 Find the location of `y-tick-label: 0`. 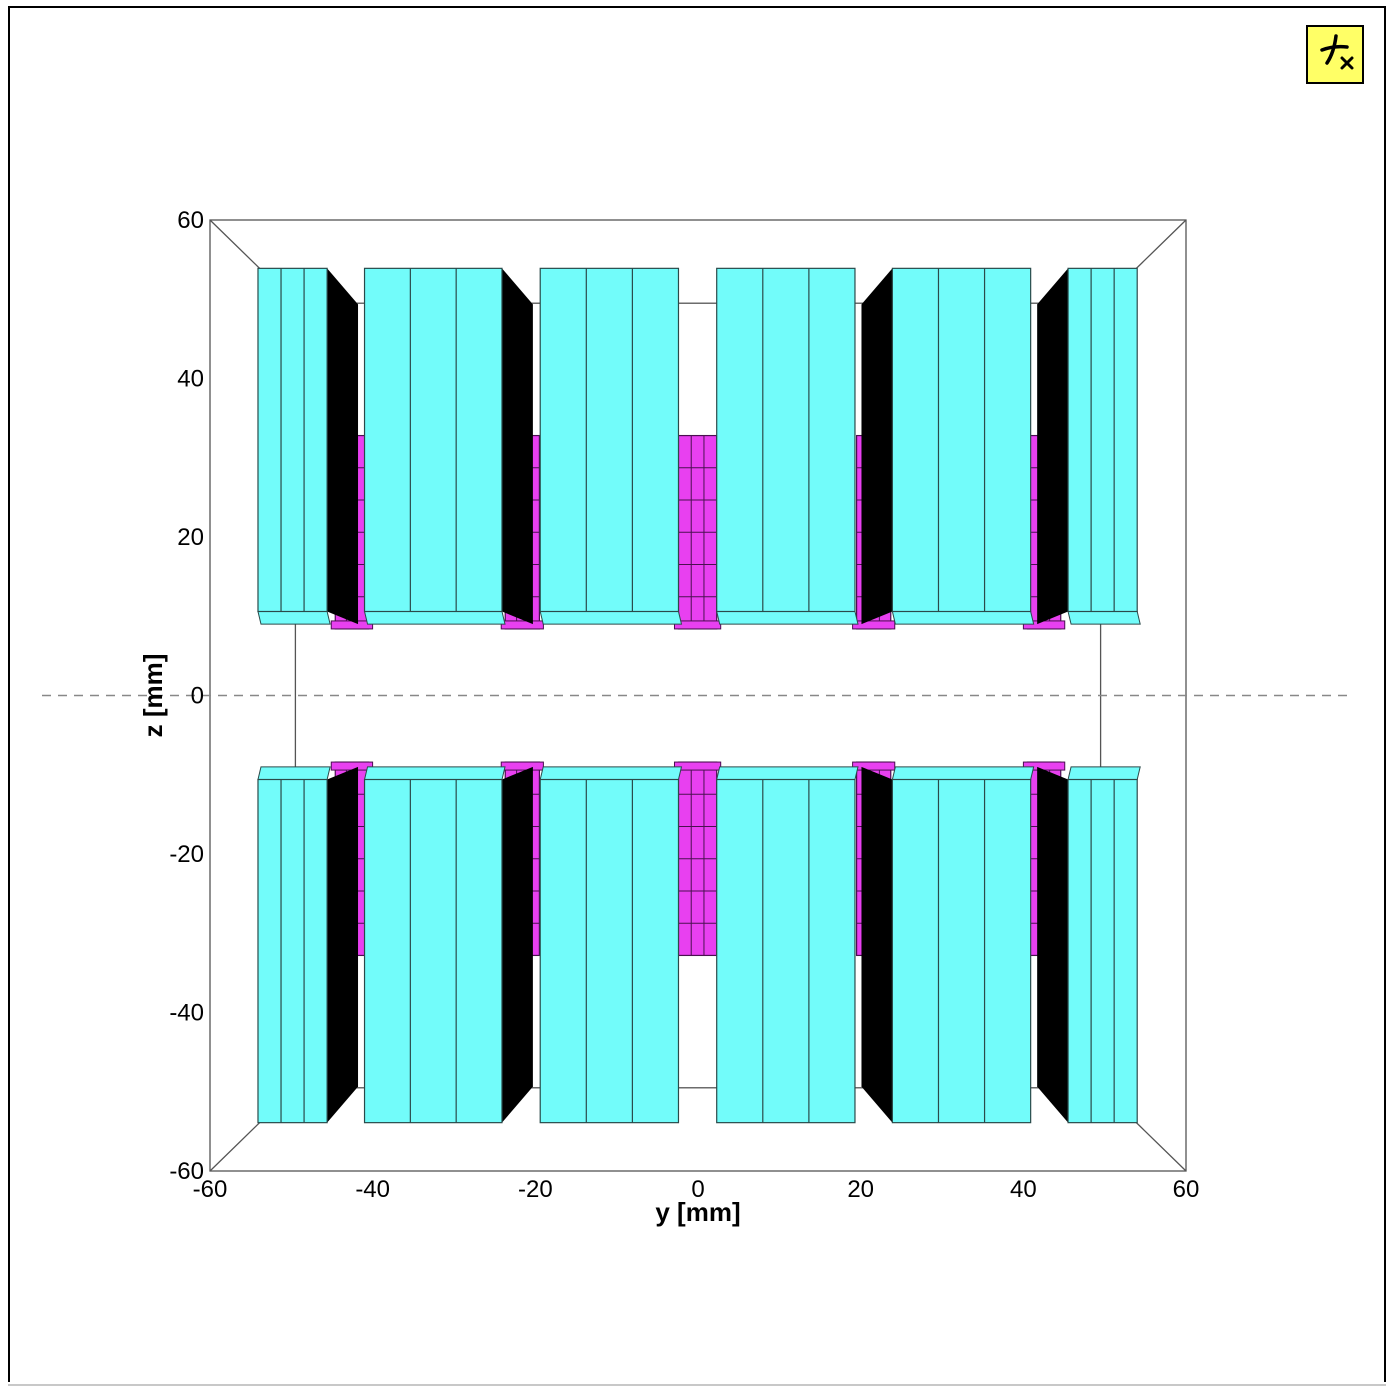

y-tick-label: 0 is located at coordinates (697, 1189).